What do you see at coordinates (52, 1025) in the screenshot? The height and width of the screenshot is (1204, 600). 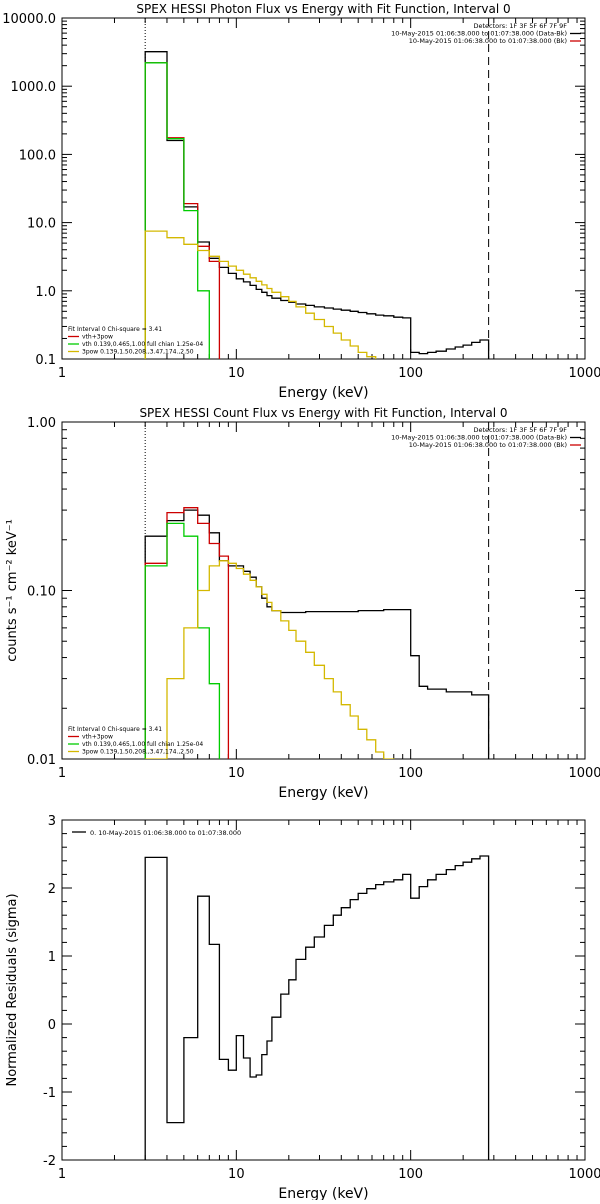 I see `y-tick-label: 0` at bounding box center [52, 1025].